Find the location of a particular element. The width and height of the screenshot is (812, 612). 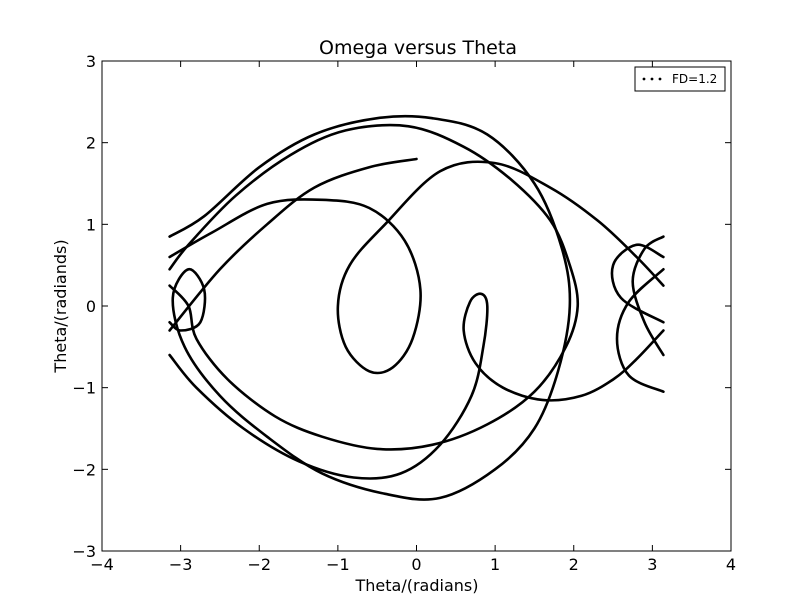

y-tick-label: −3 is located at coordinates (84, 551).